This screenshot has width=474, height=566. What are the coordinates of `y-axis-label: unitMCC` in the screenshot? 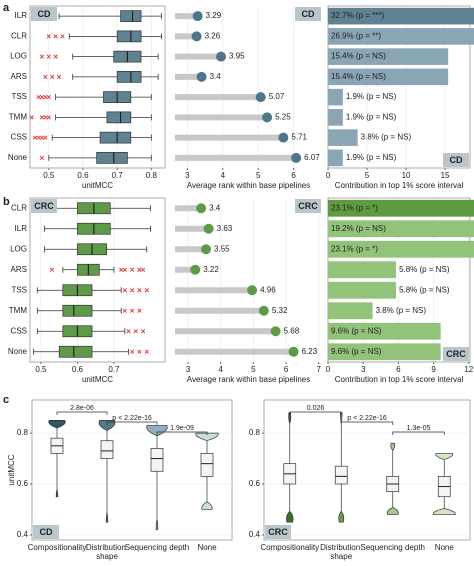 It's located at (11, 469).